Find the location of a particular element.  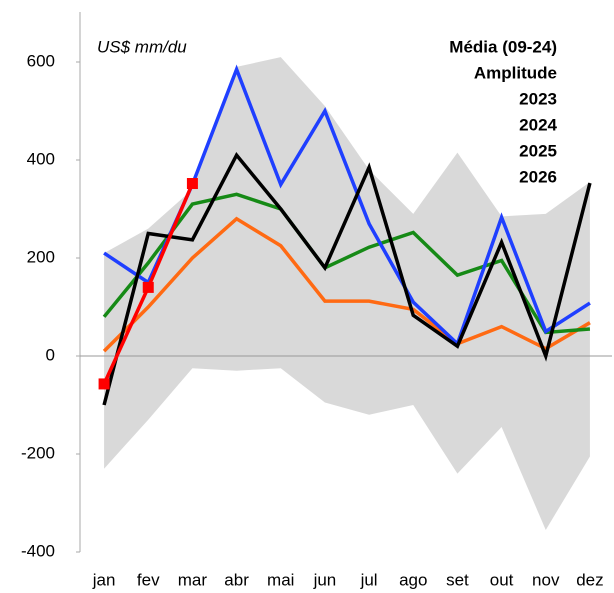

x-tick-label: abr is located at coordinates (236, 579).